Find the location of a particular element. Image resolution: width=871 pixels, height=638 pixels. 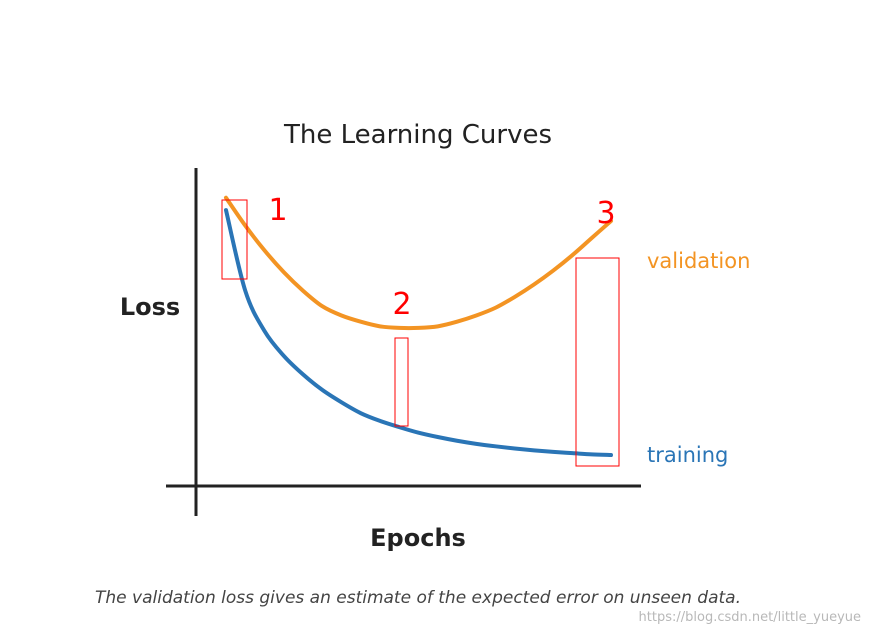

annotation-label-3: 3 is located at coordinates (605, 213).